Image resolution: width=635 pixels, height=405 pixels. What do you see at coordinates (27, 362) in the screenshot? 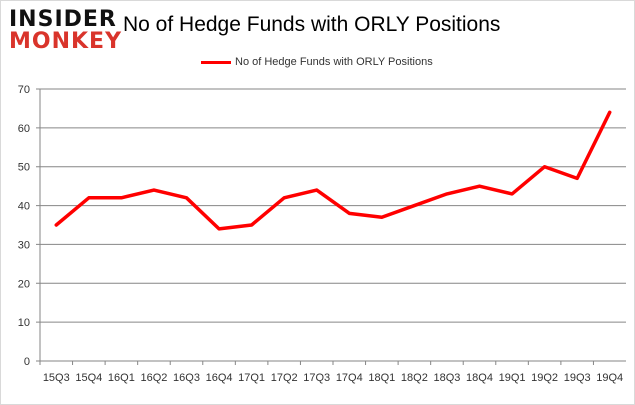
I see `y-tick-label: 0` at bounding box center [27, 362].